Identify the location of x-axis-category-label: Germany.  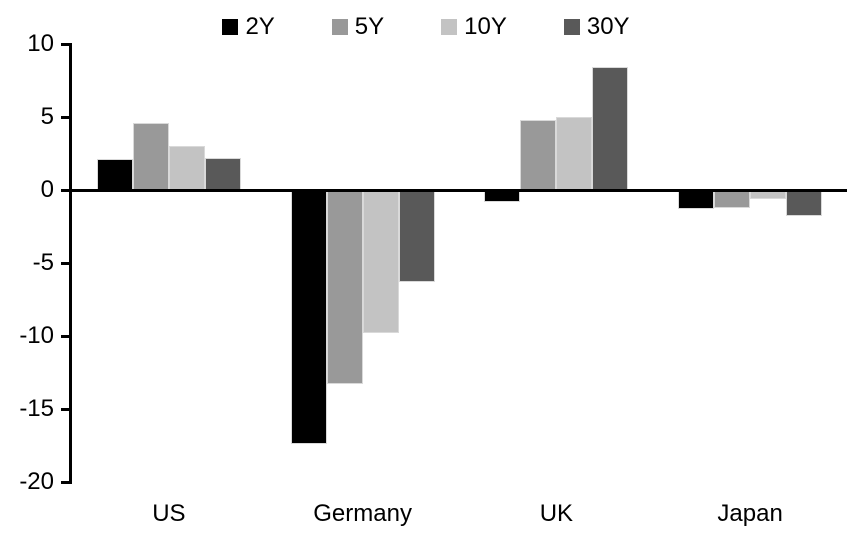
(362, 513).